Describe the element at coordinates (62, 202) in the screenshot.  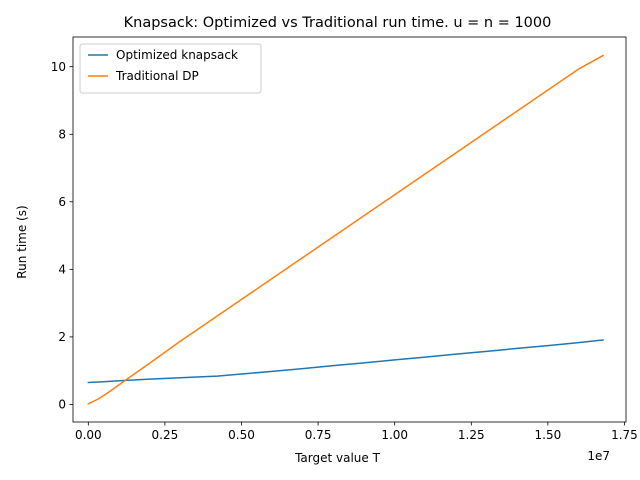
I see `y-tick-label: 6` at that location.